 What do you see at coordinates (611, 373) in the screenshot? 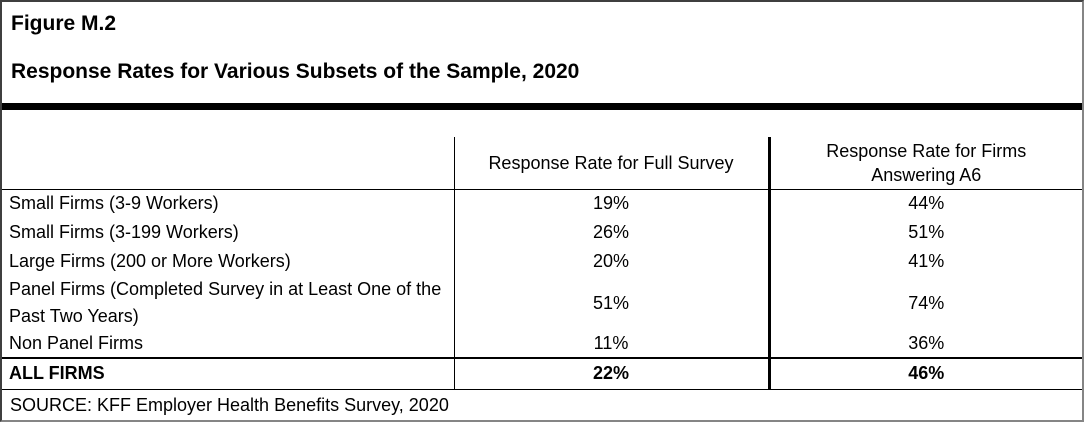
I see `total-value-full-survey: 22%` at bounding box center [611, 373].